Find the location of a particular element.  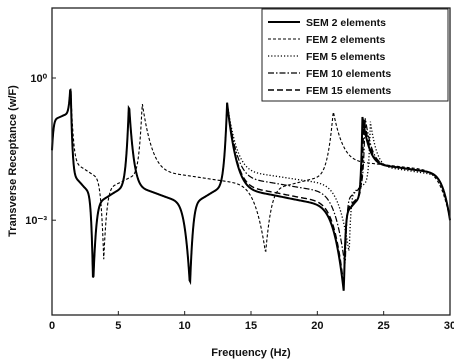

x-tick-label: 0 is located at coordinates (52, 326).